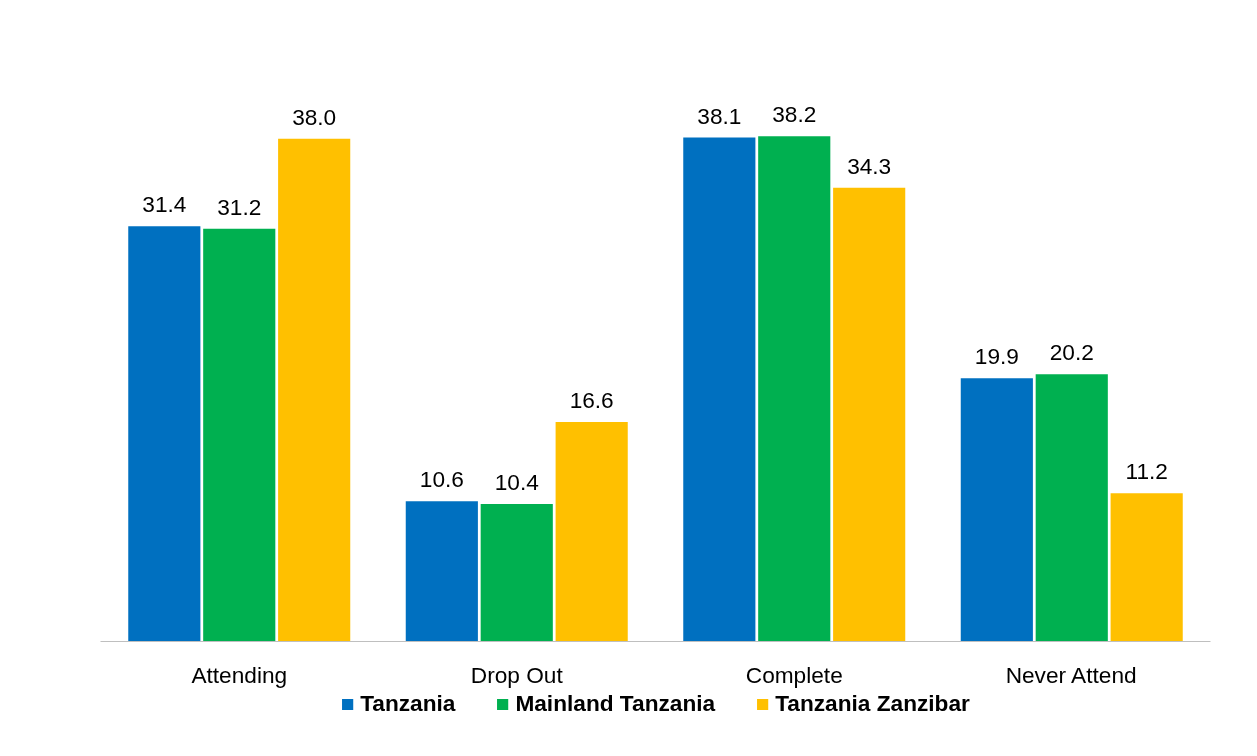 The image size is (1257, 756). I want to click on data-label: 38.0, so click(314, 116).